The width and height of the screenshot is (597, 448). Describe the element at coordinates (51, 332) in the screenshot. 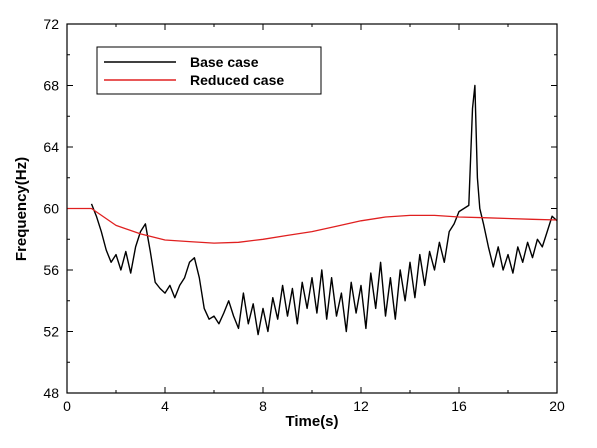

I see `y-tick-label: 52` at that location.